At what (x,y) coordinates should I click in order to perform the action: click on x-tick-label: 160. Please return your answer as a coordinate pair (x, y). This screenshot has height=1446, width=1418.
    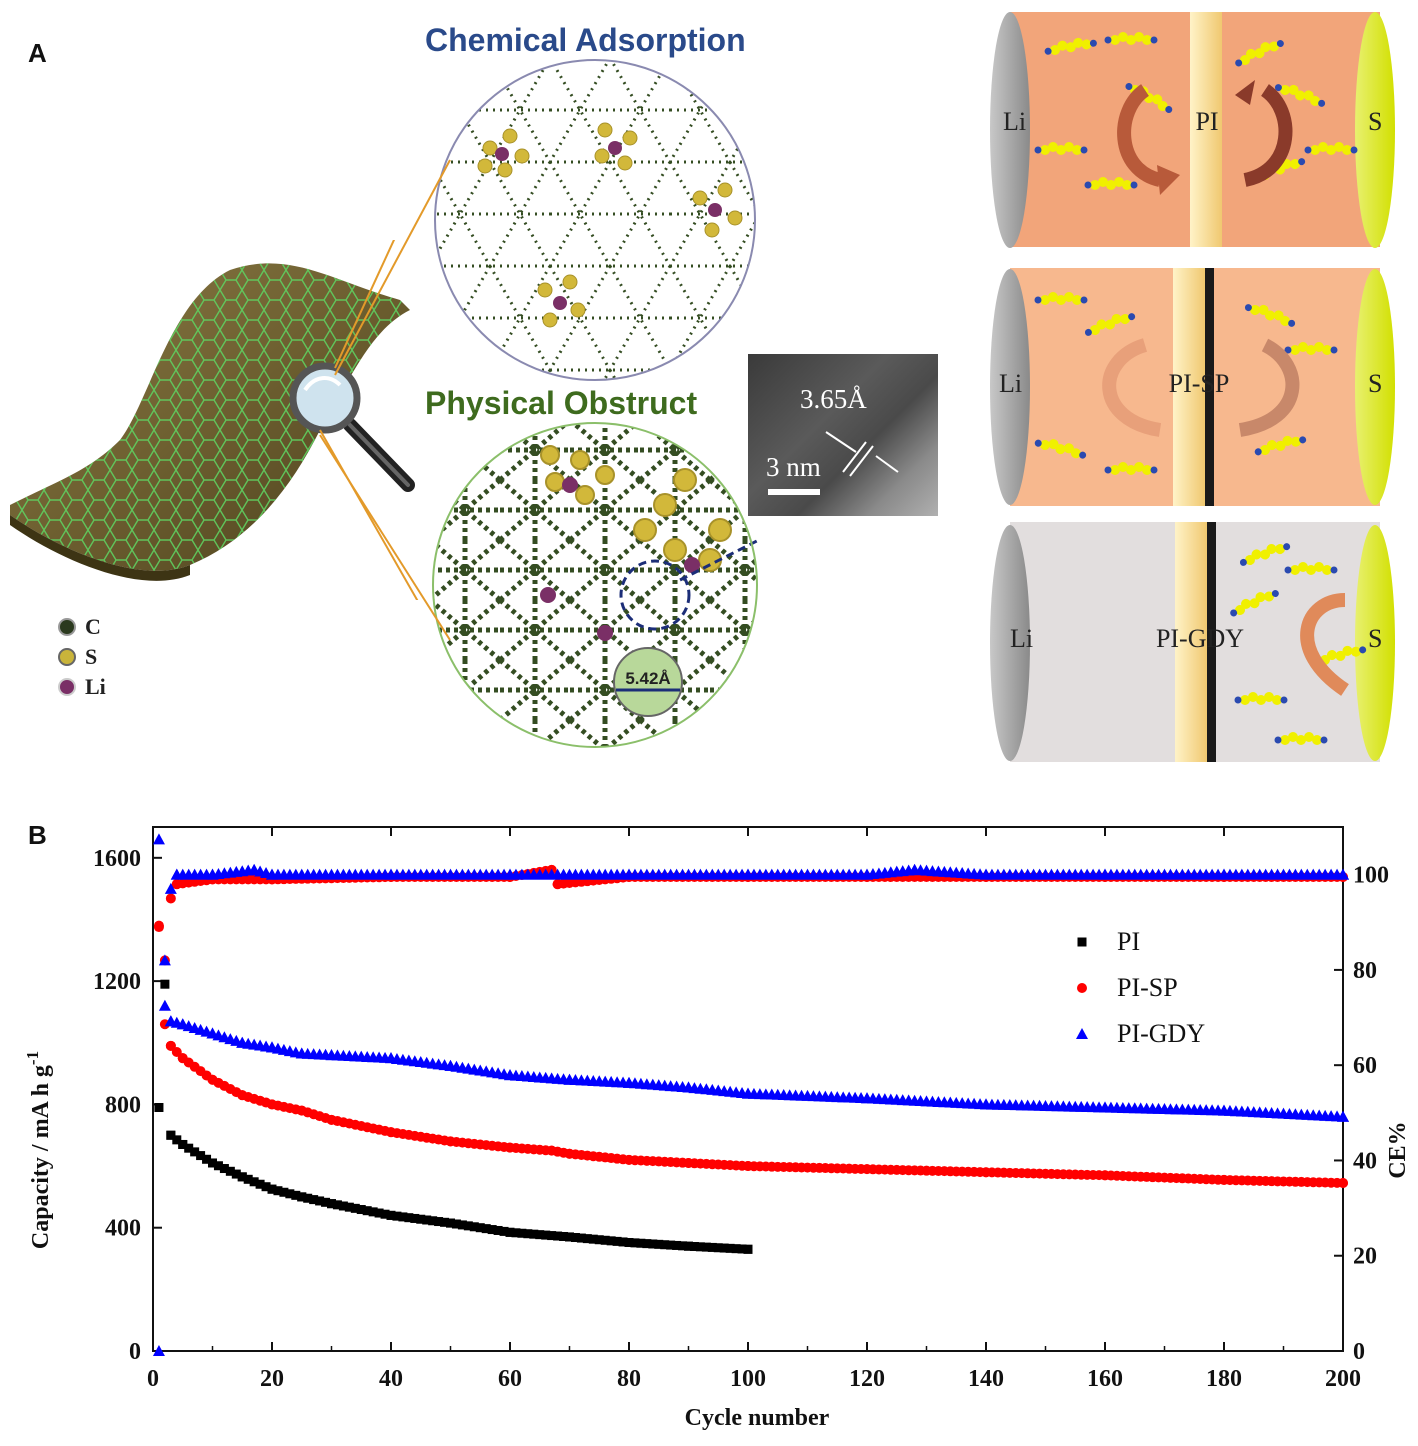
    Looking at the image, I should click on (1105, 1379).